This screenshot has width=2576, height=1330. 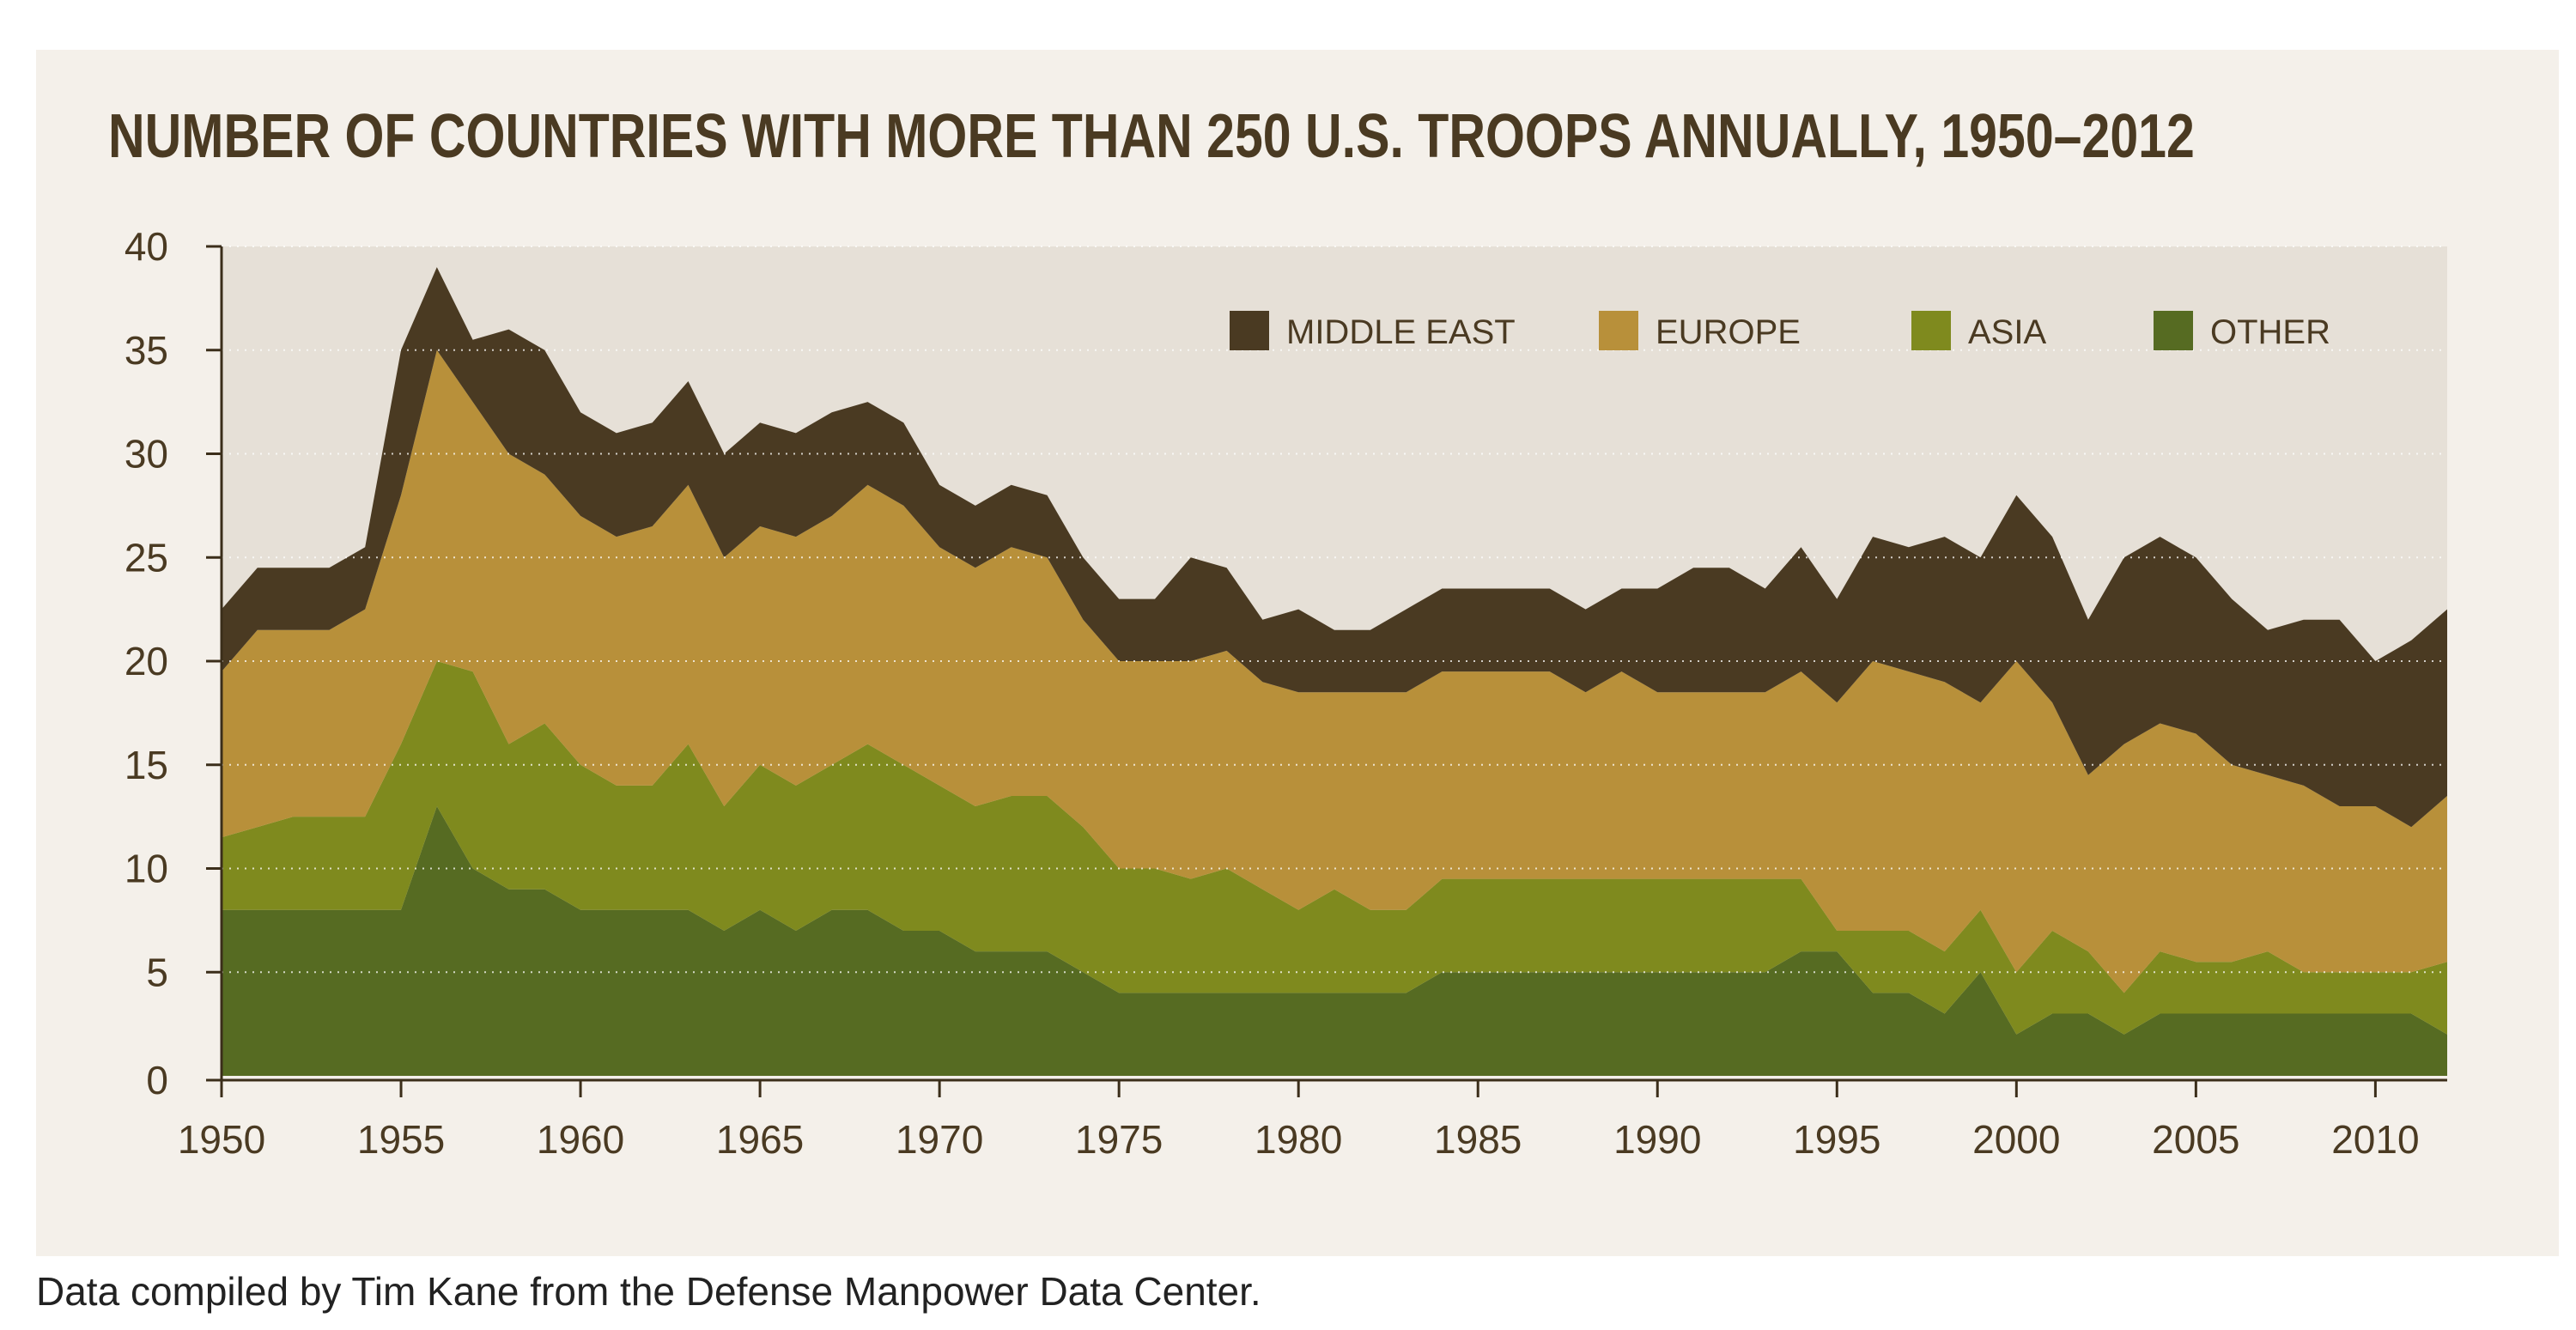 I want to click on y-tick-label-30: 30, so click(x=146, y=454).